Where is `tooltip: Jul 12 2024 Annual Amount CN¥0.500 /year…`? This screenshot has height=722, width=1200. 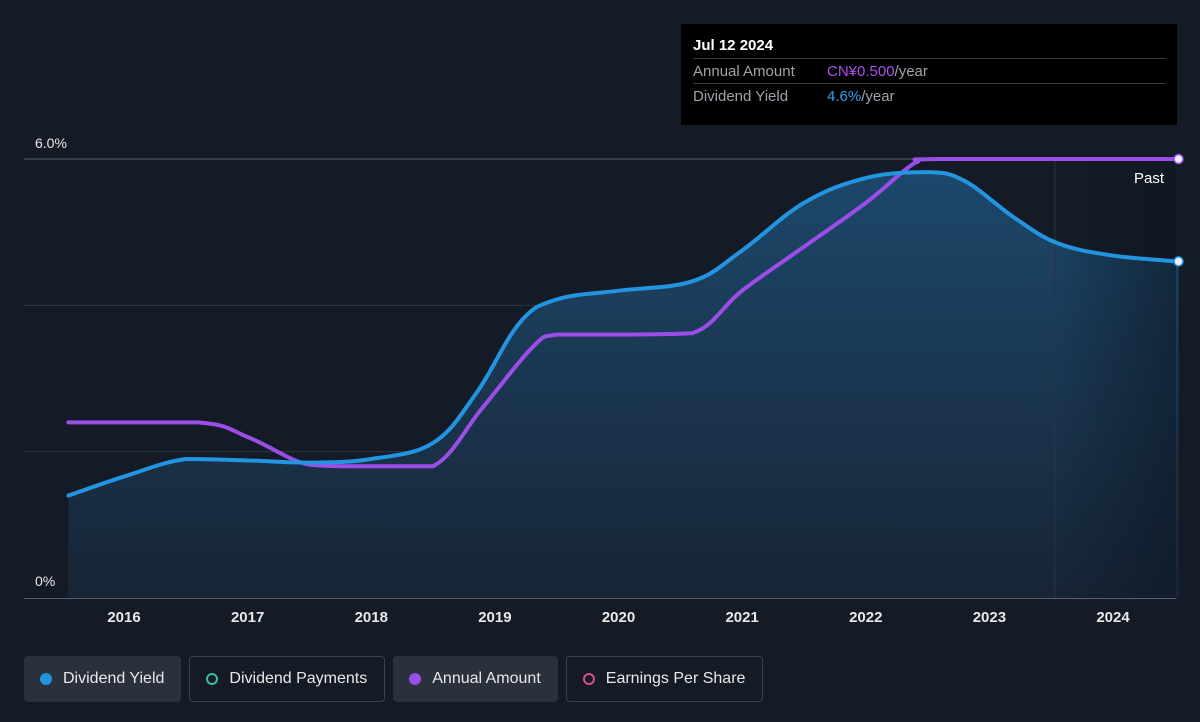 tooltip: Jul 12 2024 Annual Amount CN¥0.500 /year… is located at coordinates (929, 74).